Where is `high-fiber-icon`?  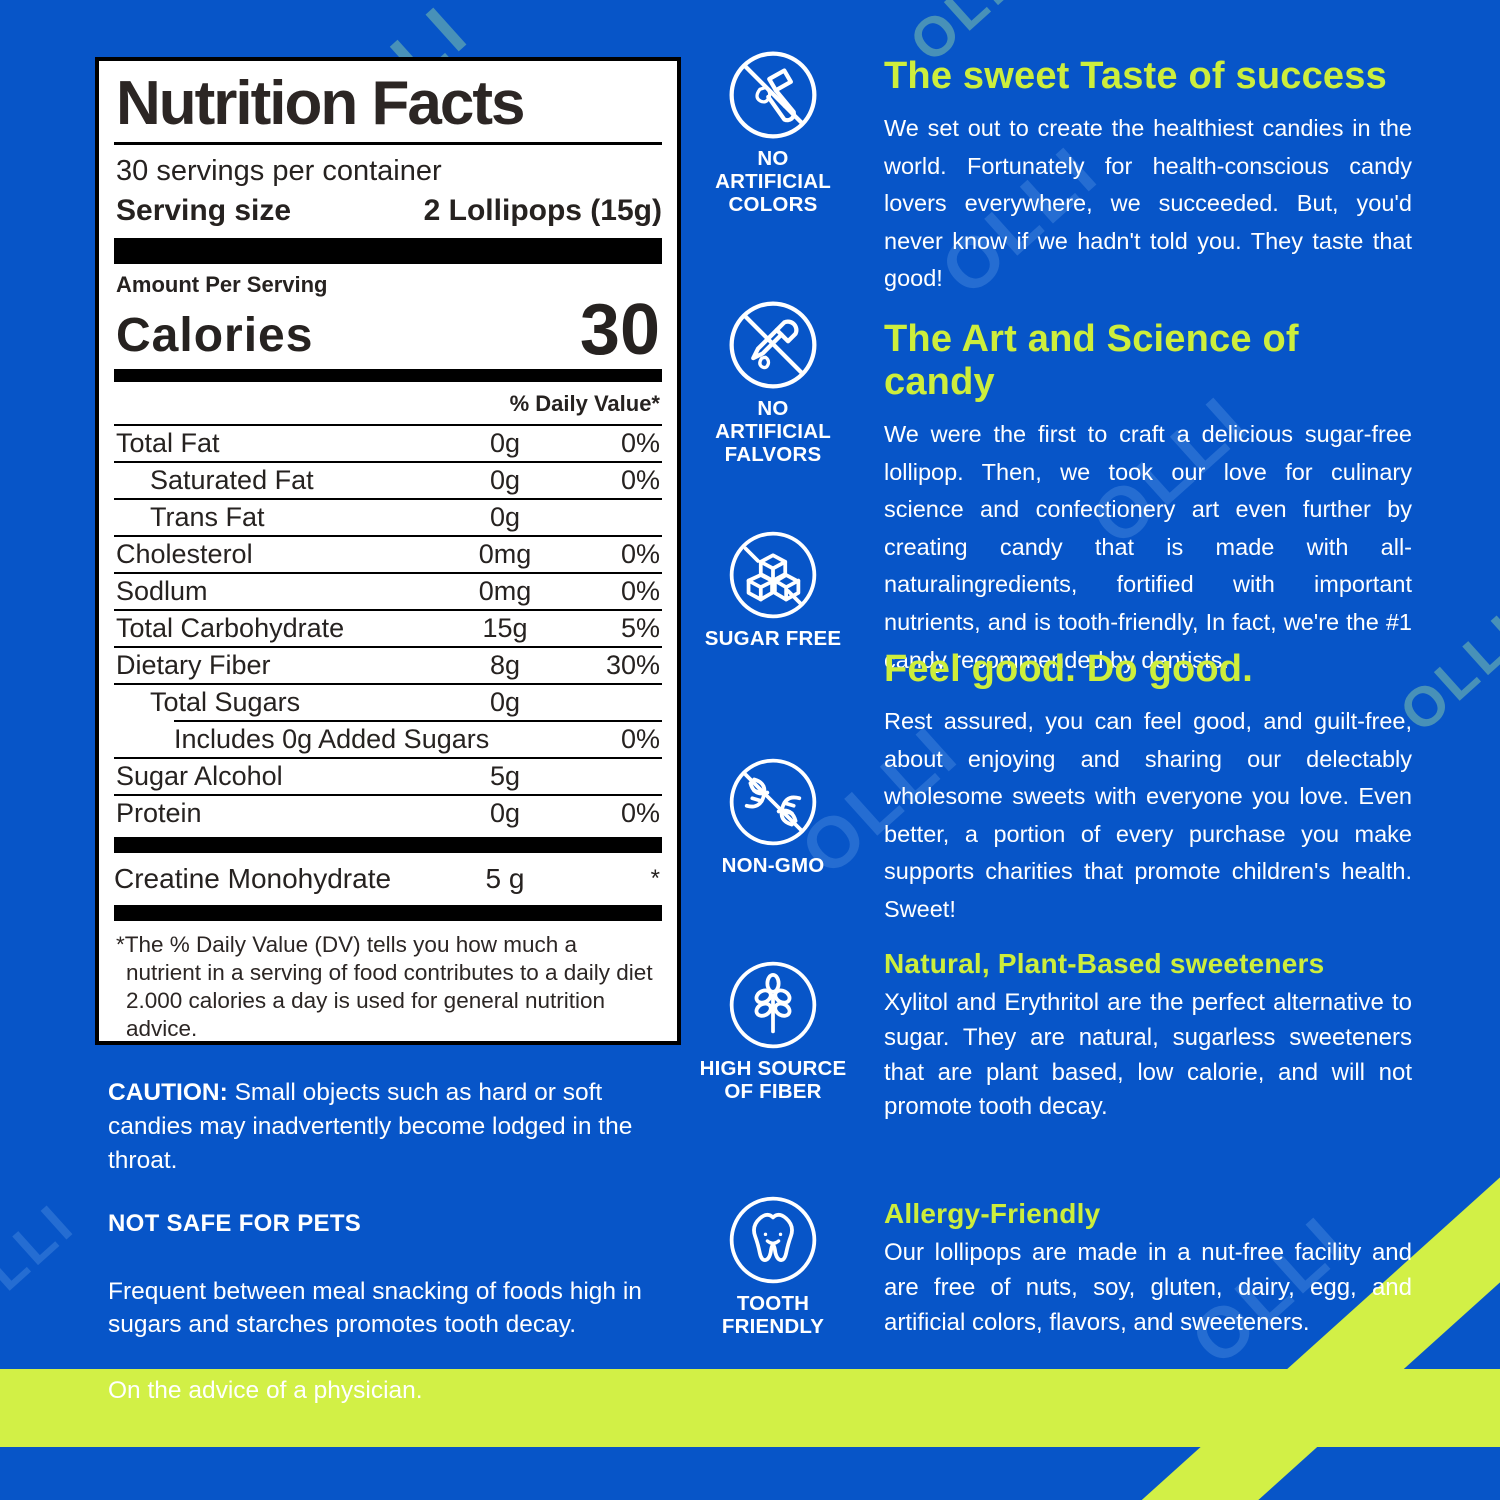
high-fiber-icon is located at coordinates (773, 1005).